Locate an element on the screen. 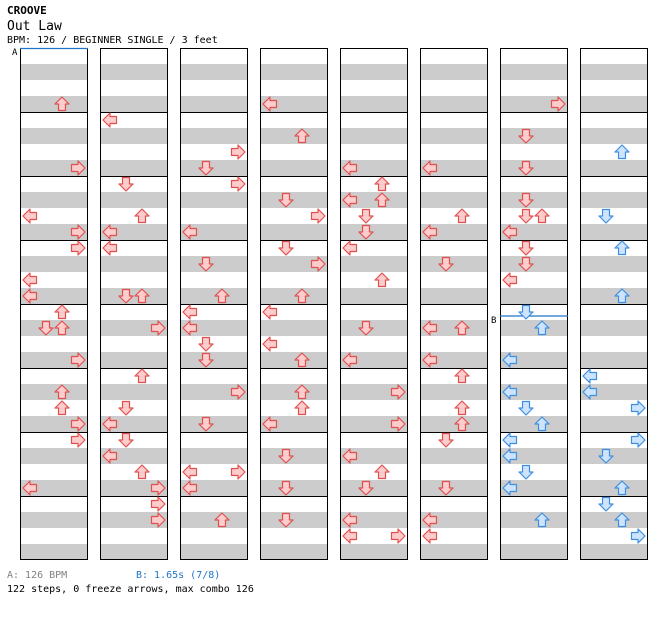 The height and width of the screenshot is (620, 672). song-title: Out Law is located at coordinates (34, 26).